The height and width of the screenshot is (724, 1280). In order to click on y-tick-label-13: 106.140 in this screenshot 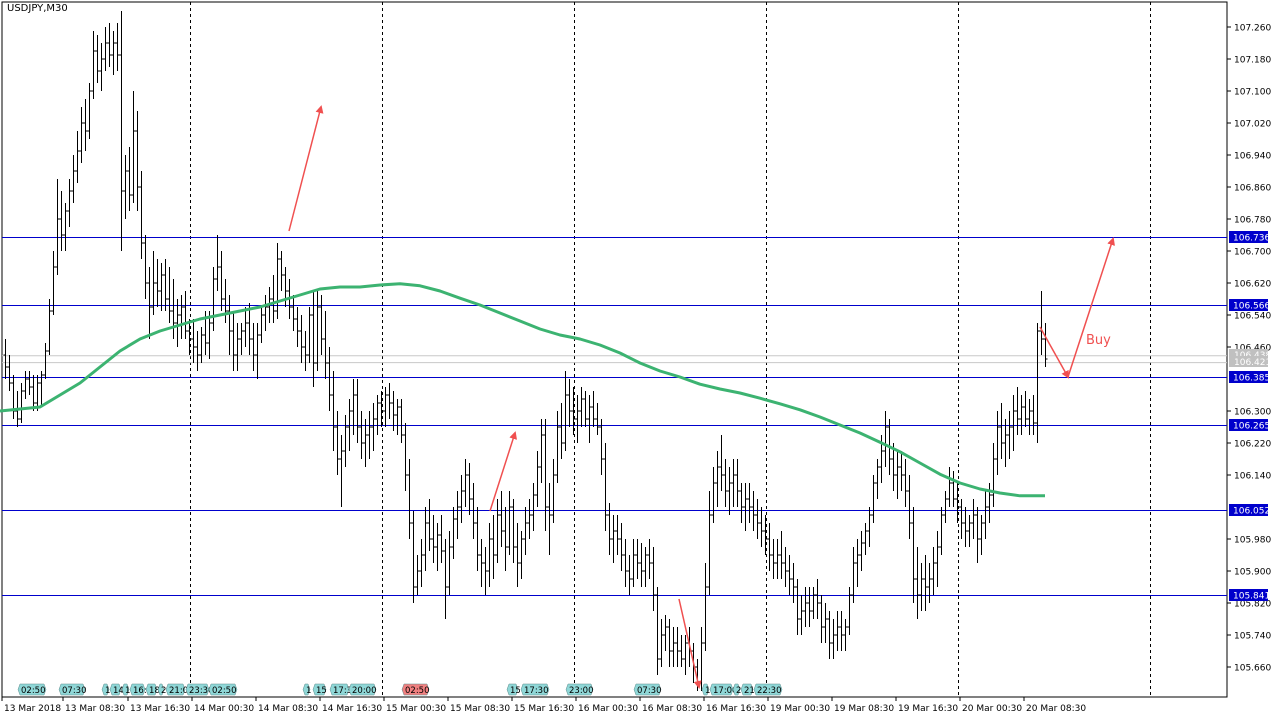, I will do `click(1252, 477)`.